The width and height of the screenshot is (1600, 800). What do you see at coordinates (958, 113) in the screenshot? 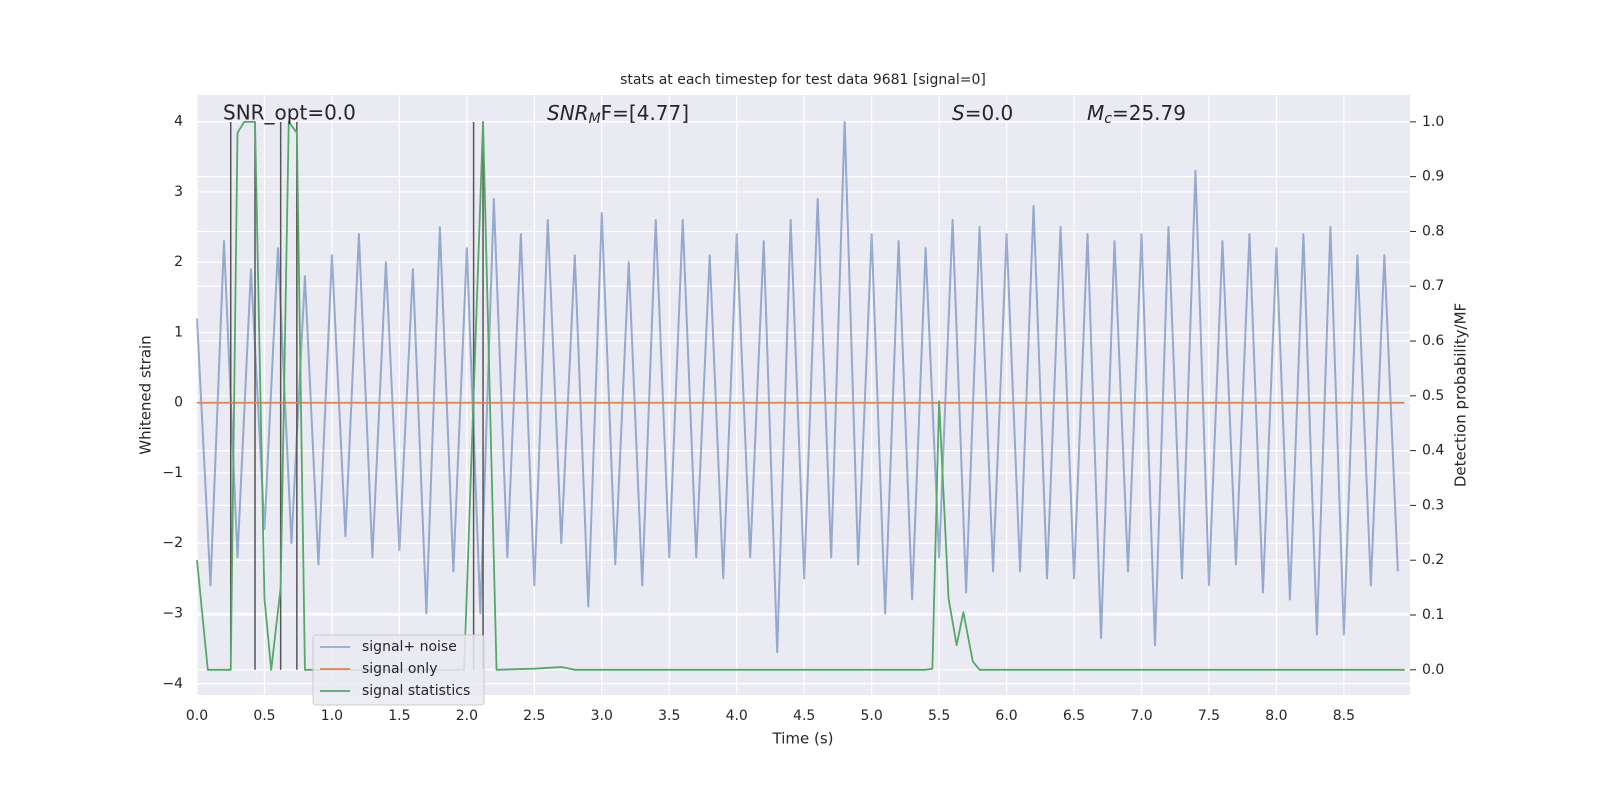
I see `annotation-base: S` at bounding box center [958, 113].